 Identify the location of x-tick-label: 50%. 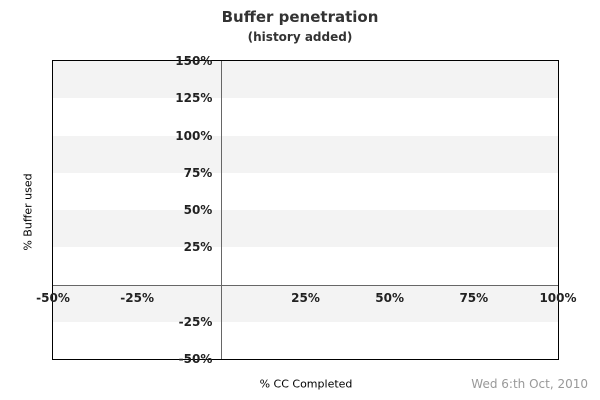
(390, 297).